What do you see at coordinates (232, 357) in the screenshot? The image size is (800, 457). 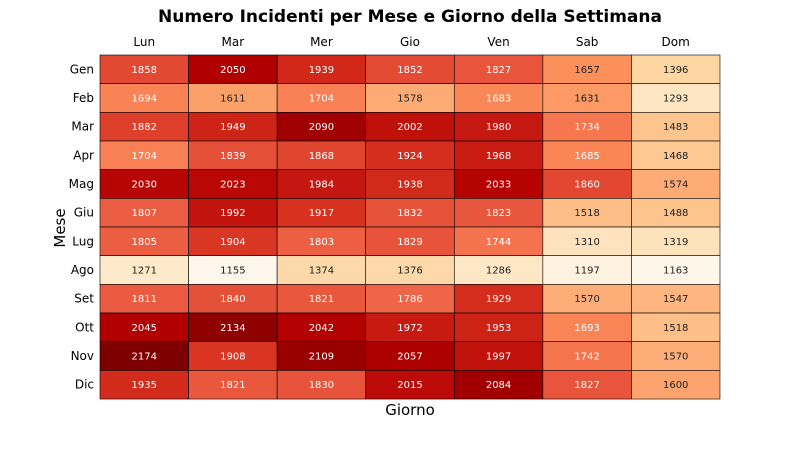 I see `heatmap-cell-value: 1908` at bounding box center [232, 357].